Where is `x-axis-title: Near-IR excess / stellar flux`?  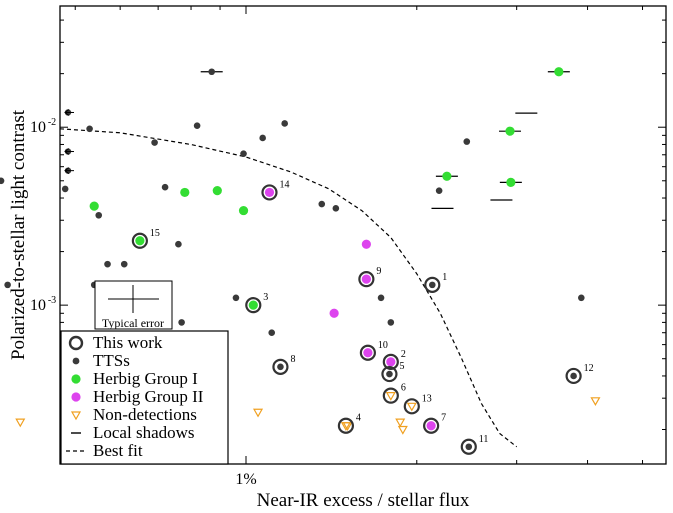 x-axis-title: Near-IR excess / stellar flux is located at coordinates (363, 500).